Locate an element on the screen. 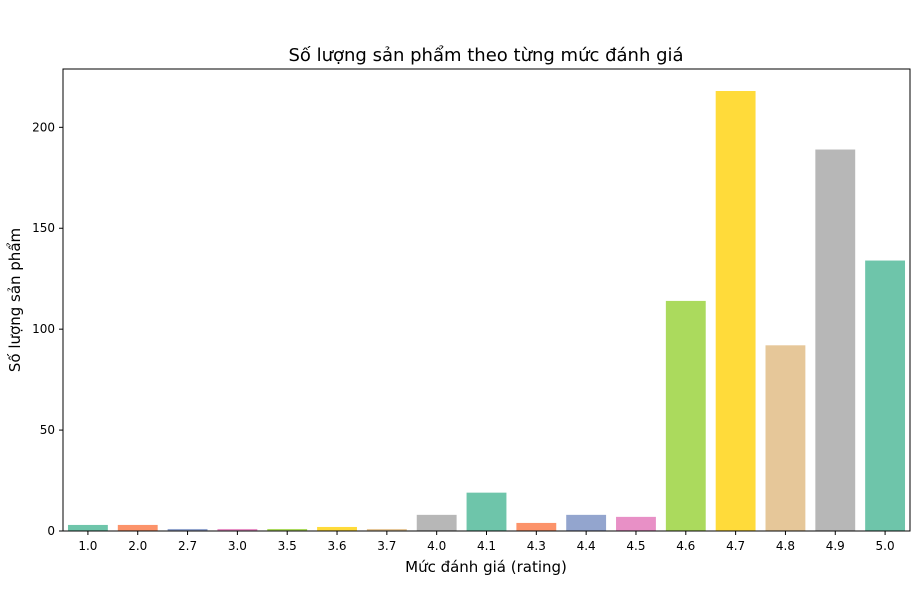  bar-1.0 is located at coordinates (87, 527).